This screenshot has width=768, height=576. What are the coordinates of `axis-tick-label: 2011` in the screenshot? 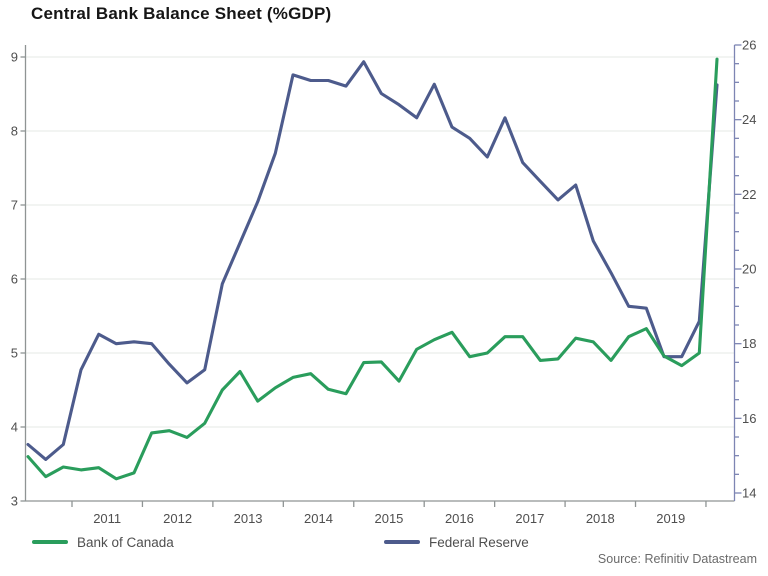 It's located at (107, 518).